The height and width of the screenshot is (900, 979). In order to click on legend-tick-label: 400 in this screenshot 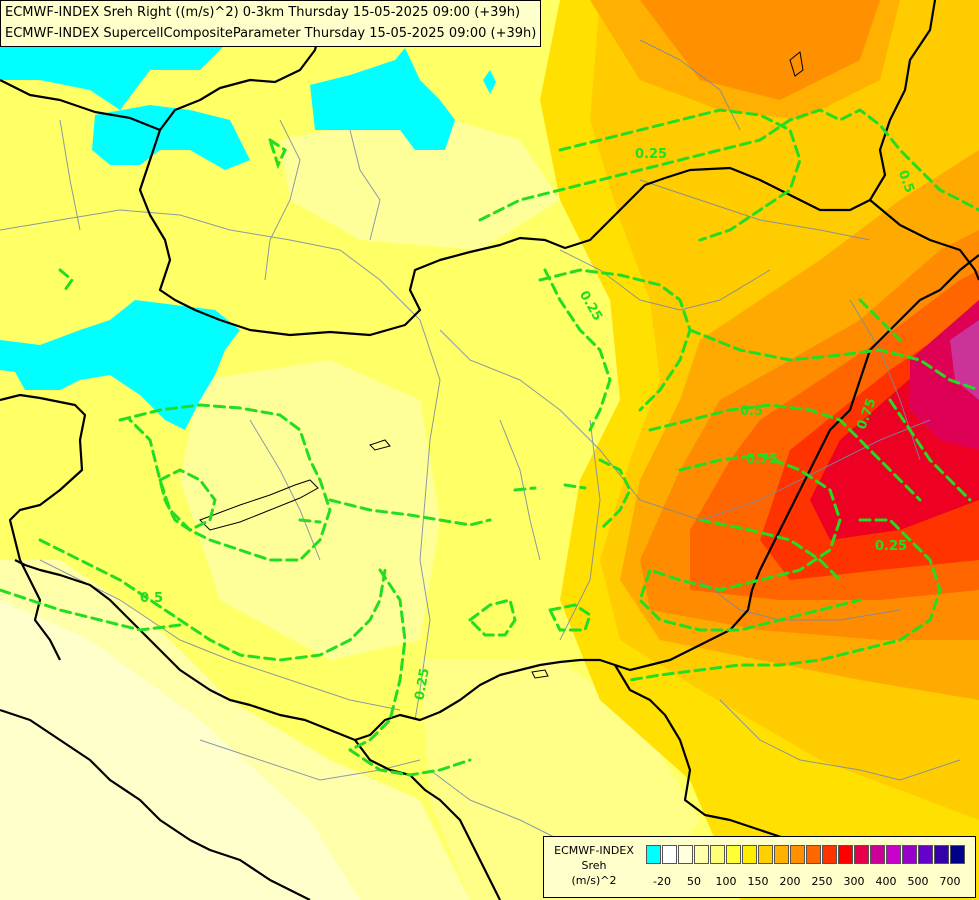, I will do `click(886, 881)`.